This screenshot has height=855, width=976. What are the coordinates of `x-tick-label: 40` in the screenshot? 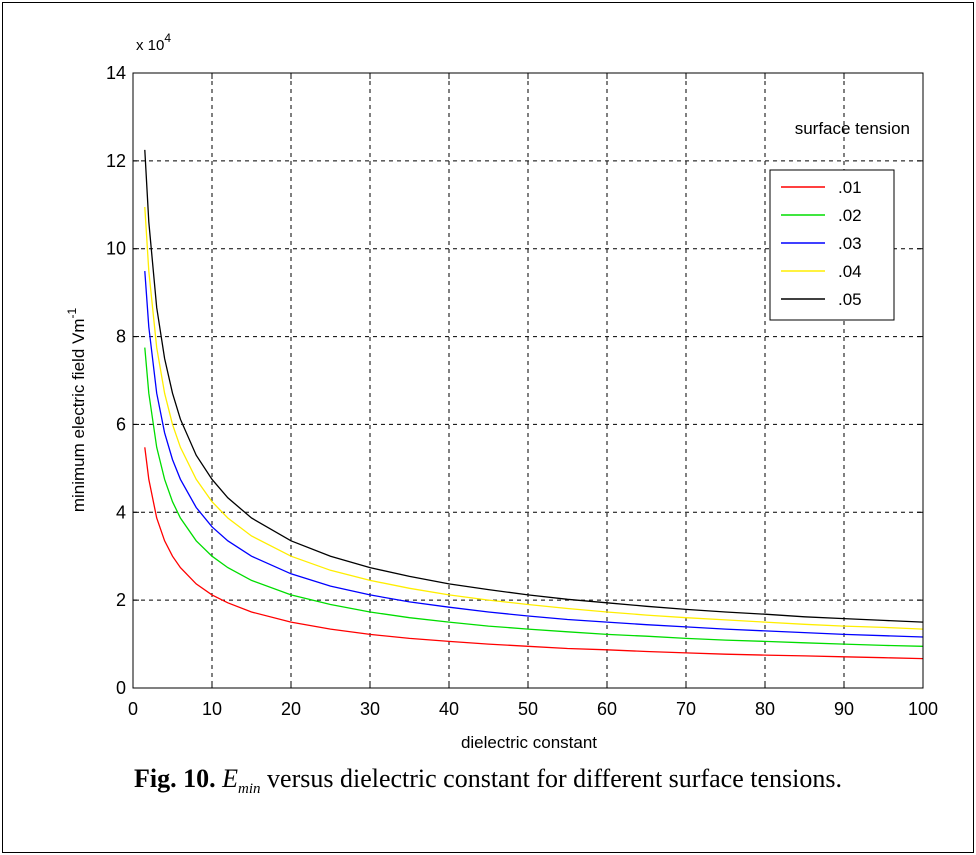 It's located at (449, 709).